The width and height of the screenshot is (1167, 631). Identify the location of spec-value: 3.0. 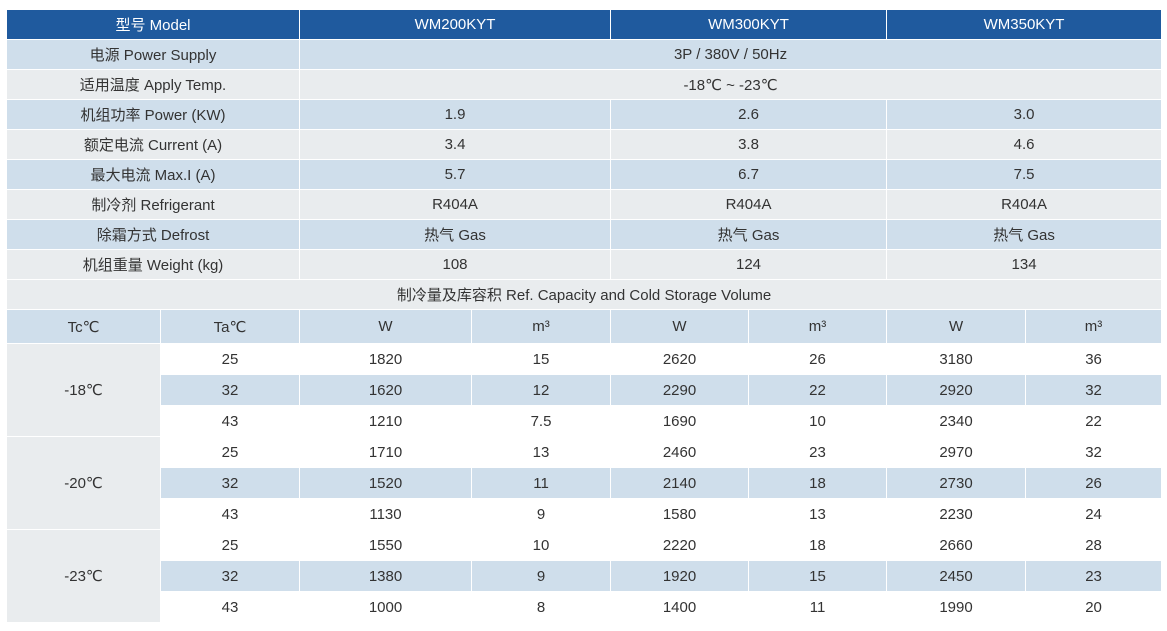
(1024, 114).